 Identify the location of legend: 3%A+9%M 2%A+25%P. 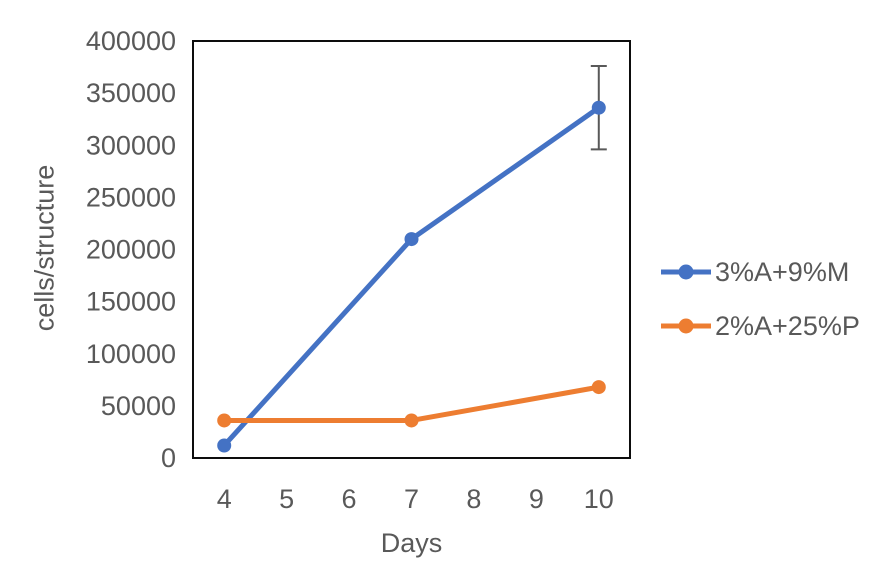
(760, 299).